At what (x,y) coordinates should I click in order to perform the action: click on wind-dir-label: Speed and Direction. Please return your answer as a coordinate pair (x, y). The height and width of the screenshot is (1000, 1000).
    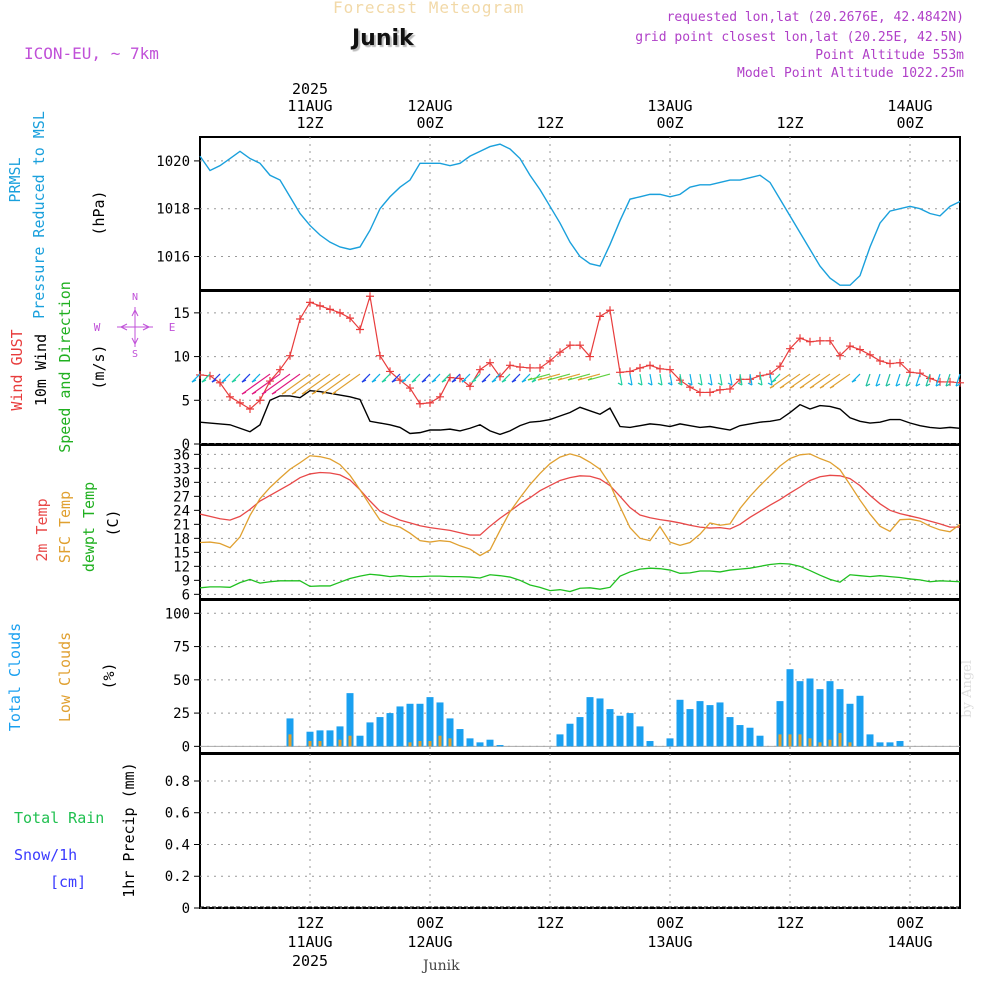
    Looking at the image, I should click on (65, 367).